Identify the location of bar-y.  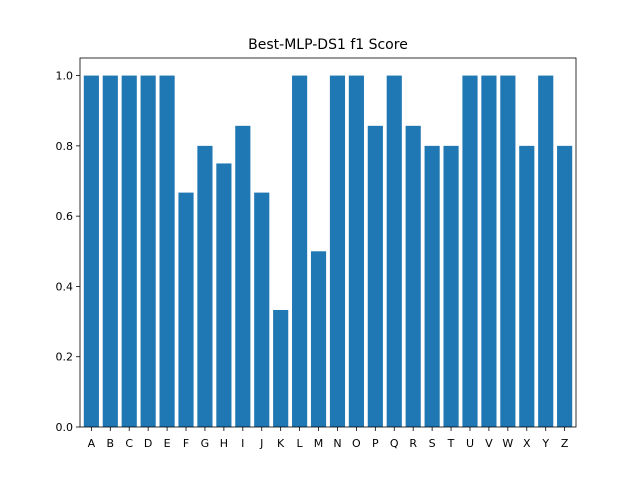
(546, 251).